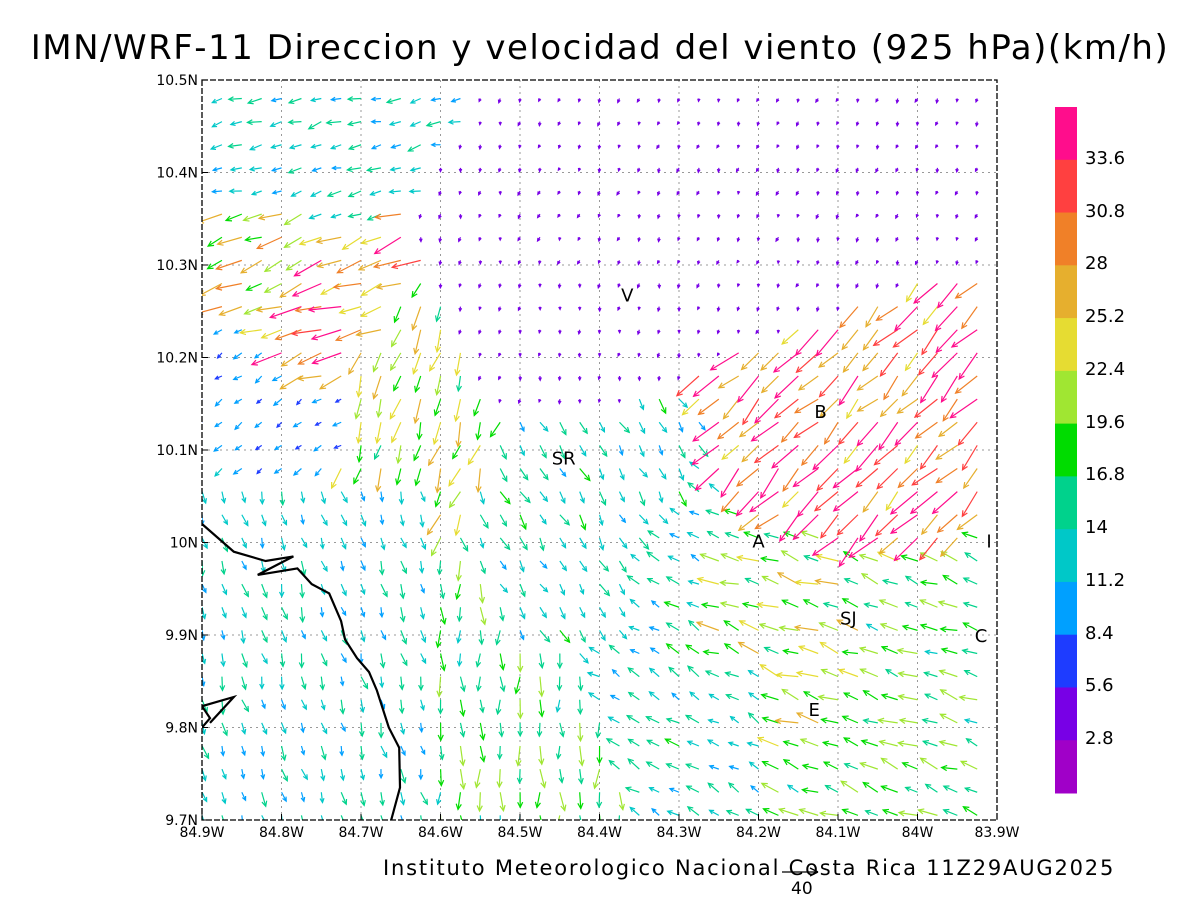  I want to click on y-tick-label: 9.9N, so click(181, 636).